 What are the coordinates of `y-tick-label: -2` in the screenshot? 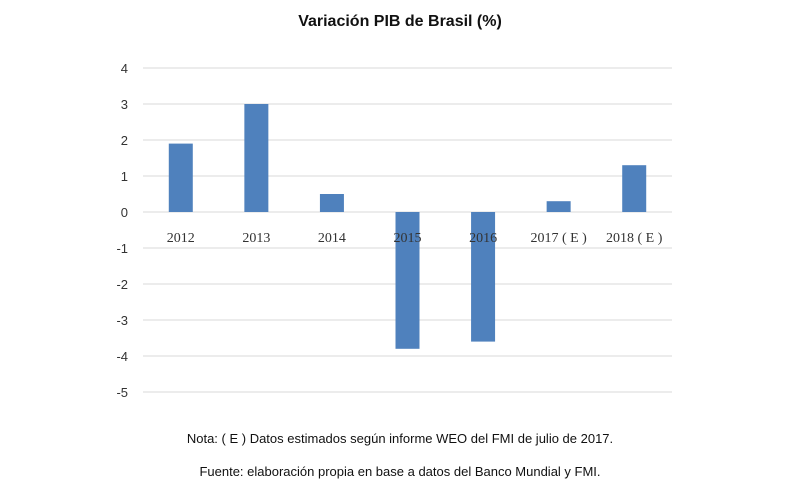 It's located at (122, 284).